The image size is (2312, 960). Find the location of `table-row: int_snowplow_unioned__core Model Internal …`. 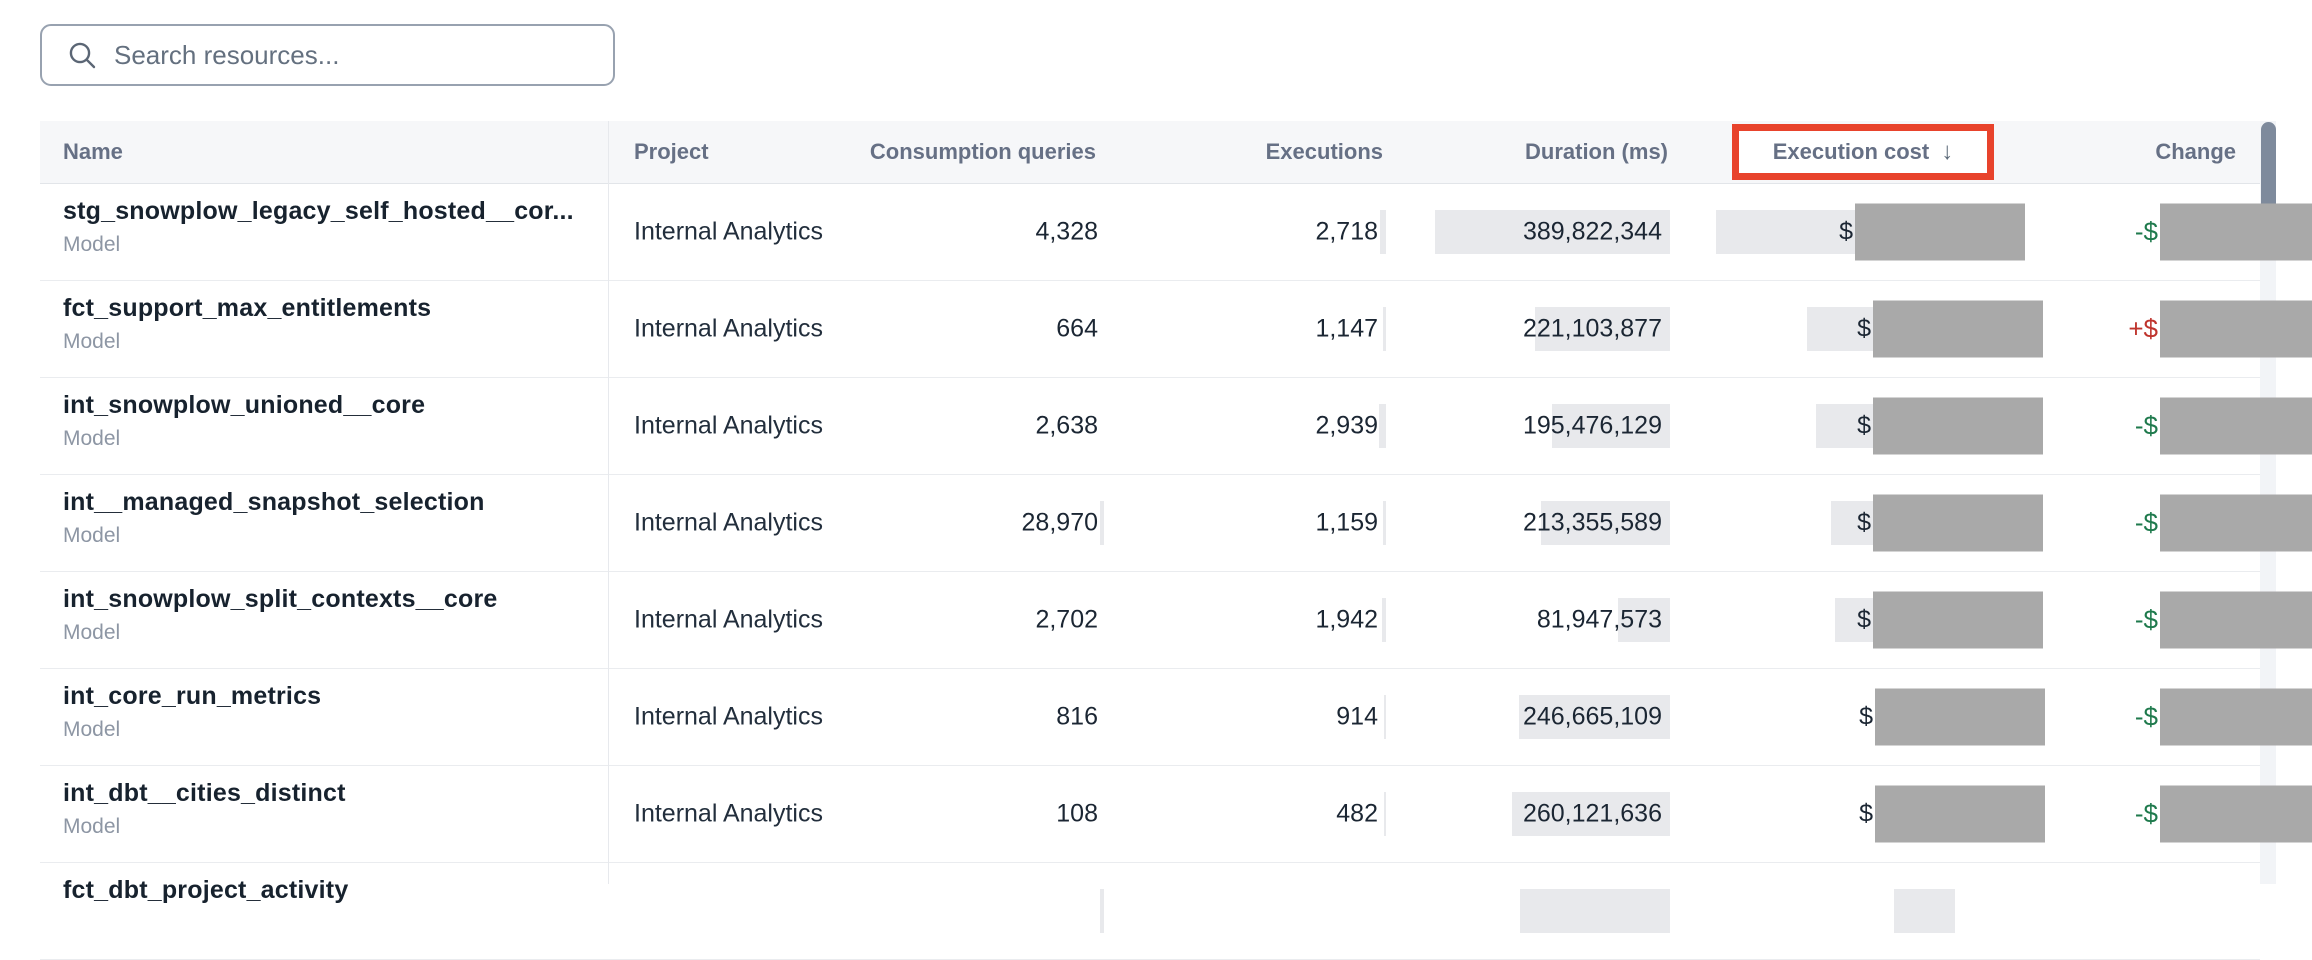

table-row: int_snowplow_unioned__core Model Internal … is located at coordinates (1176, 426).